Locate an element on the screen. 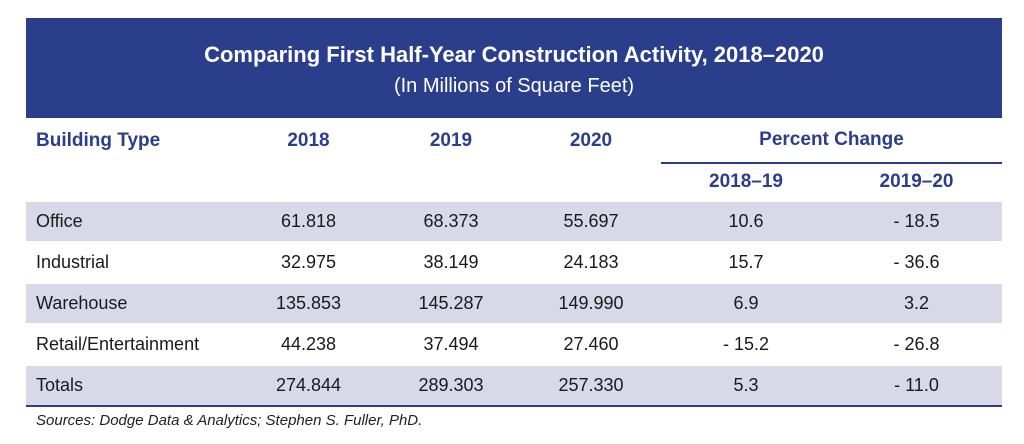 The width and height of the screenshot is (1024, 444). subheader-row: 2018–19 2019–20 is located at coordinates (514, 182).